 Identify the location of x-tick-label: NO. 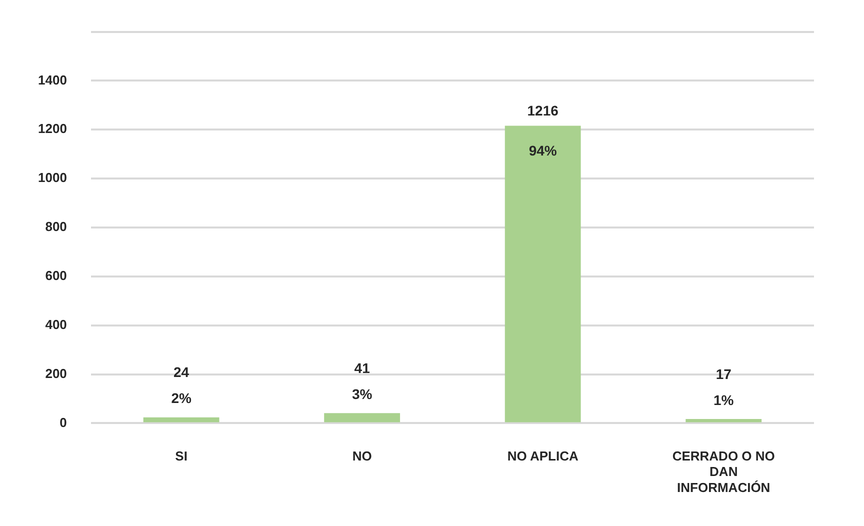
(362, 456).